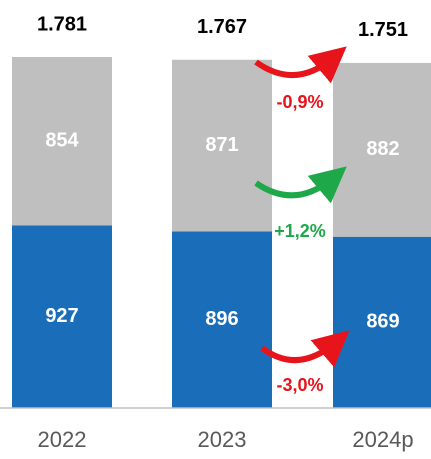 The width and height of the screenshot is (431, 459). I want to click on x-tick-label: 2023, so click(222, 439).